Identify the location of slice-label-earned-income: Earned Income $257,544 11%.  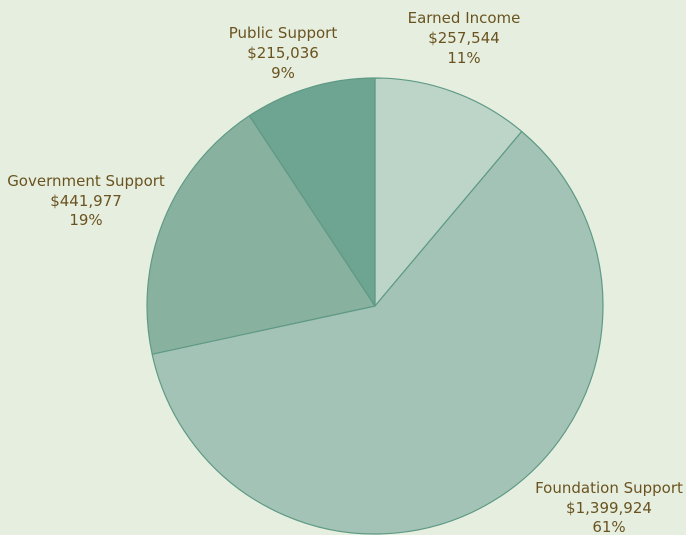
(464, 38).